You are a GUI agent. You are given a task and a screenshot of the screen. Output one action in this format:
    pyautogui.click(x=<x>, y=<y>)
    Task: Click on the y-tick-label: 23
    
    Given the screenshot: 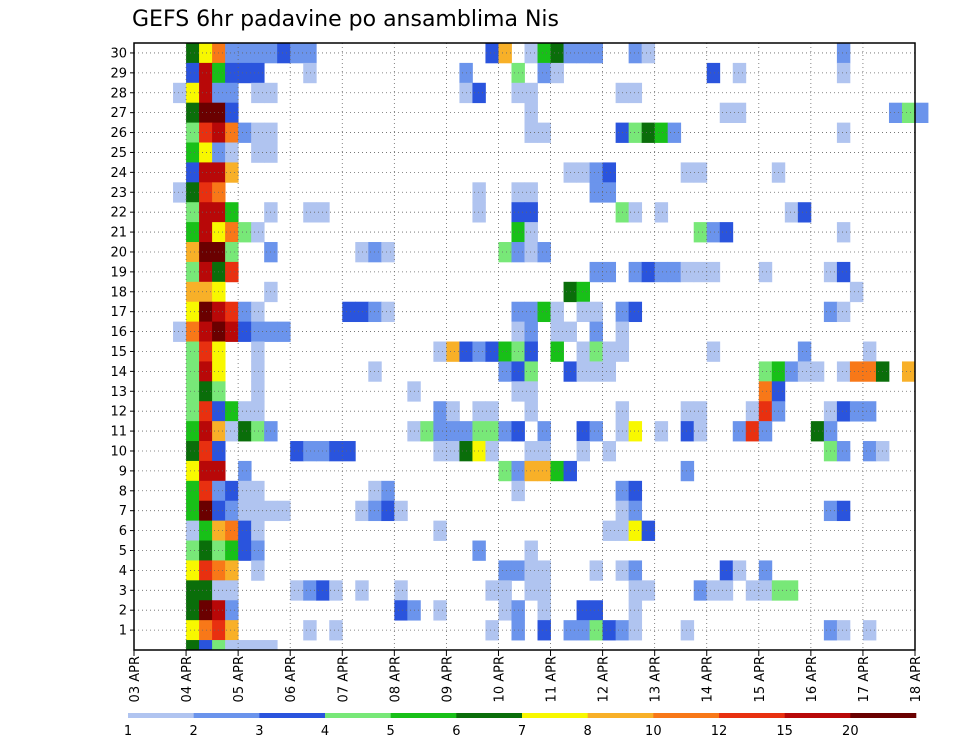 What is the action you would take?
    pyautogui.click(x=118, y=193)
    